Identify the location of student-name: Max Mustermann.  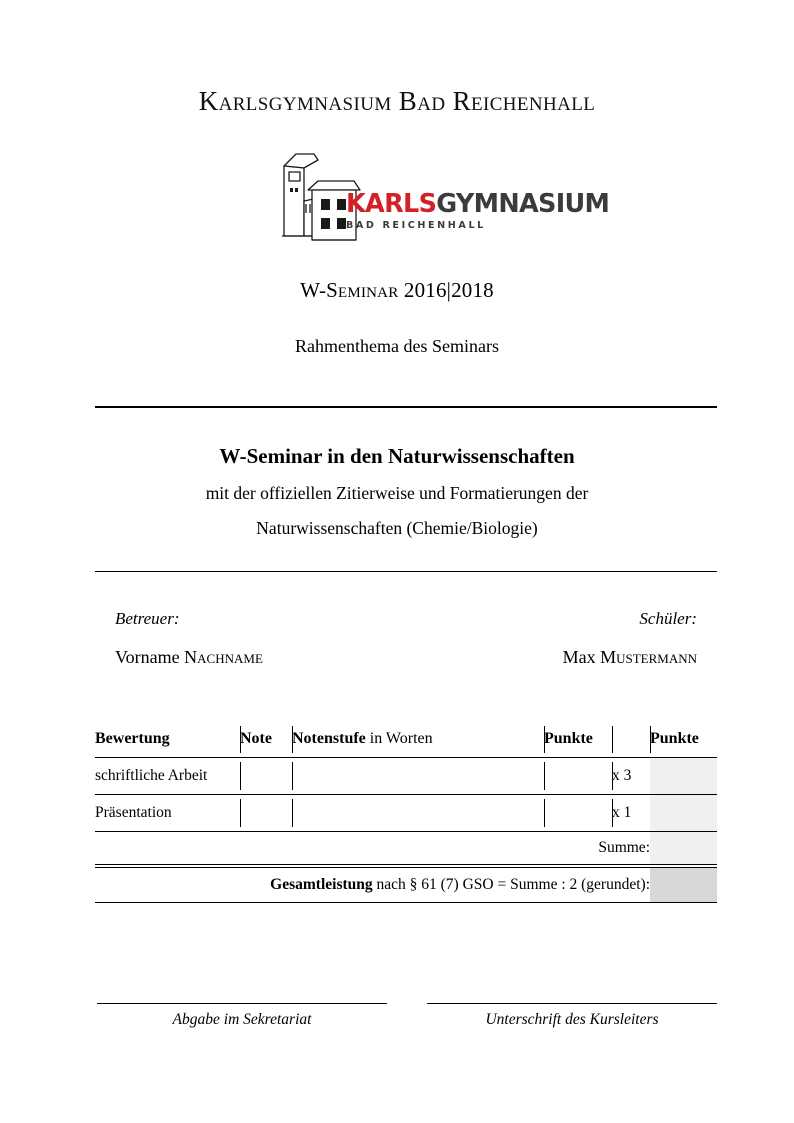
(547, 657).